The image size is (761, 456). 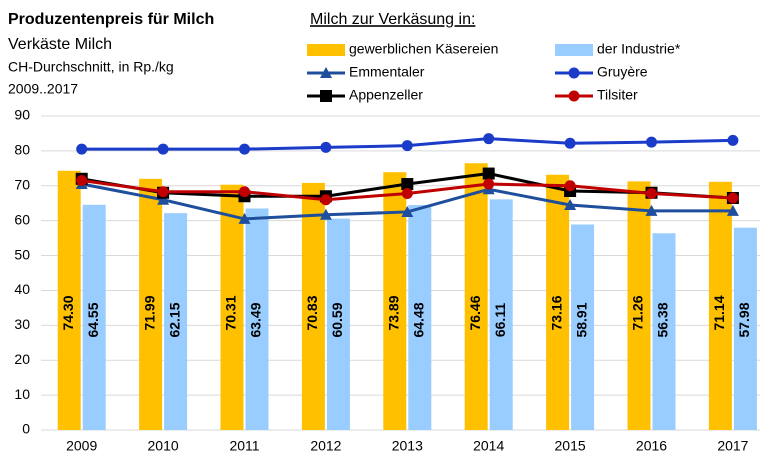 I want to click on y-tick-label: 60, so click(x=22, y=219).